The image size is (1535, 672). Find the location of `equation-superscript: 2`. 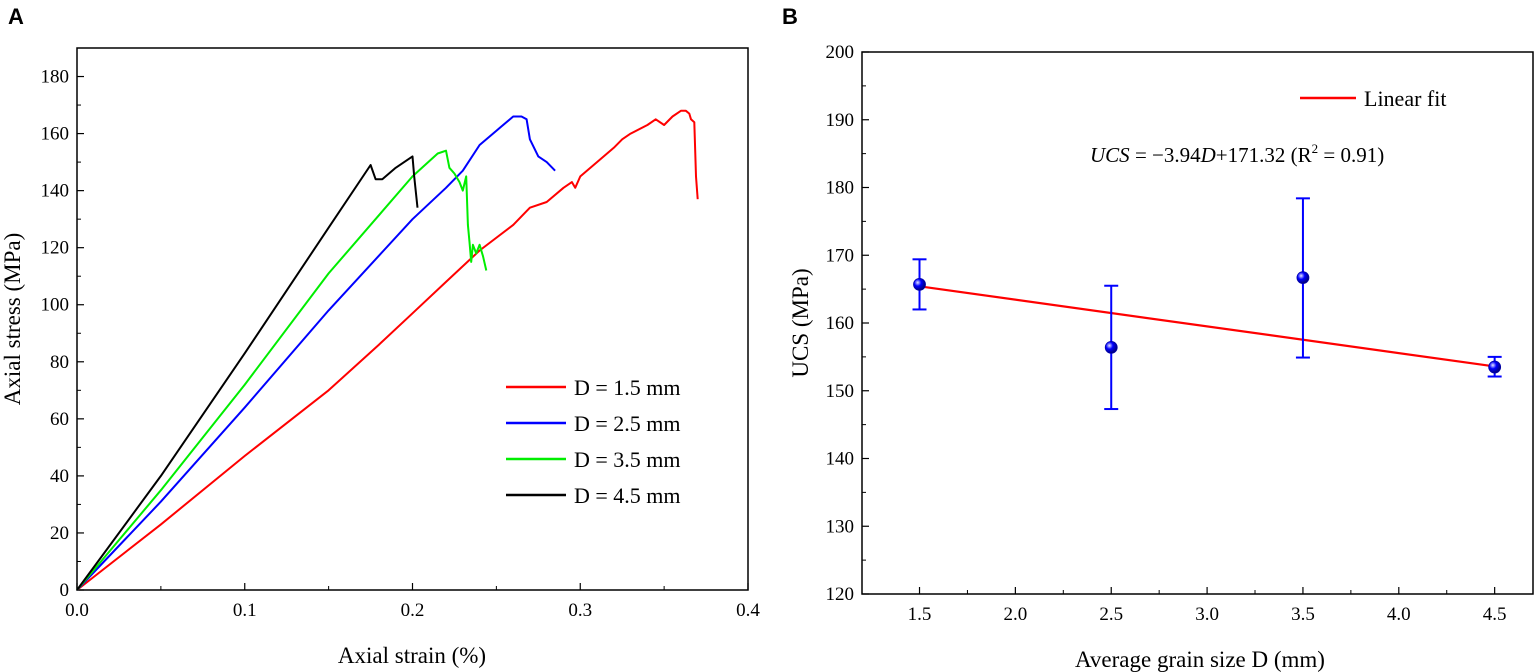

equation-superscript: 2 is located at coordinates (1315, 148).